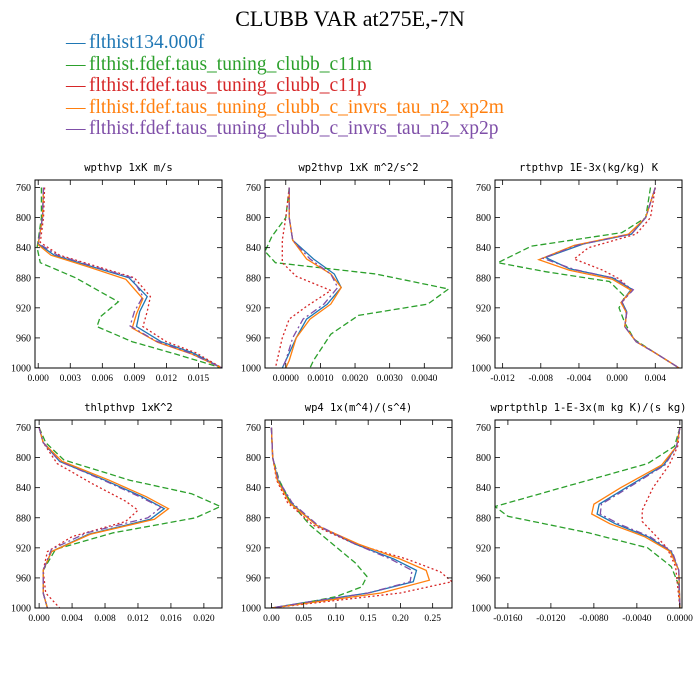  What do you see at coordinates (336, 619) in the screenshot?
I see `x-tick-label: 0.10` at bounding box center [336, 619].